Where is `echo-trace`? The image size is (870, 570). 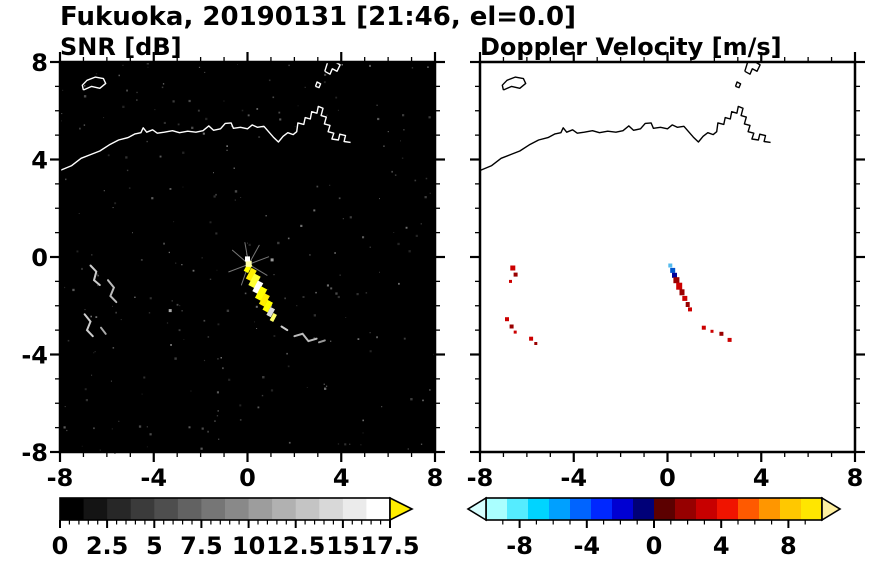 echo-trace is located at coordinates (95, 275).